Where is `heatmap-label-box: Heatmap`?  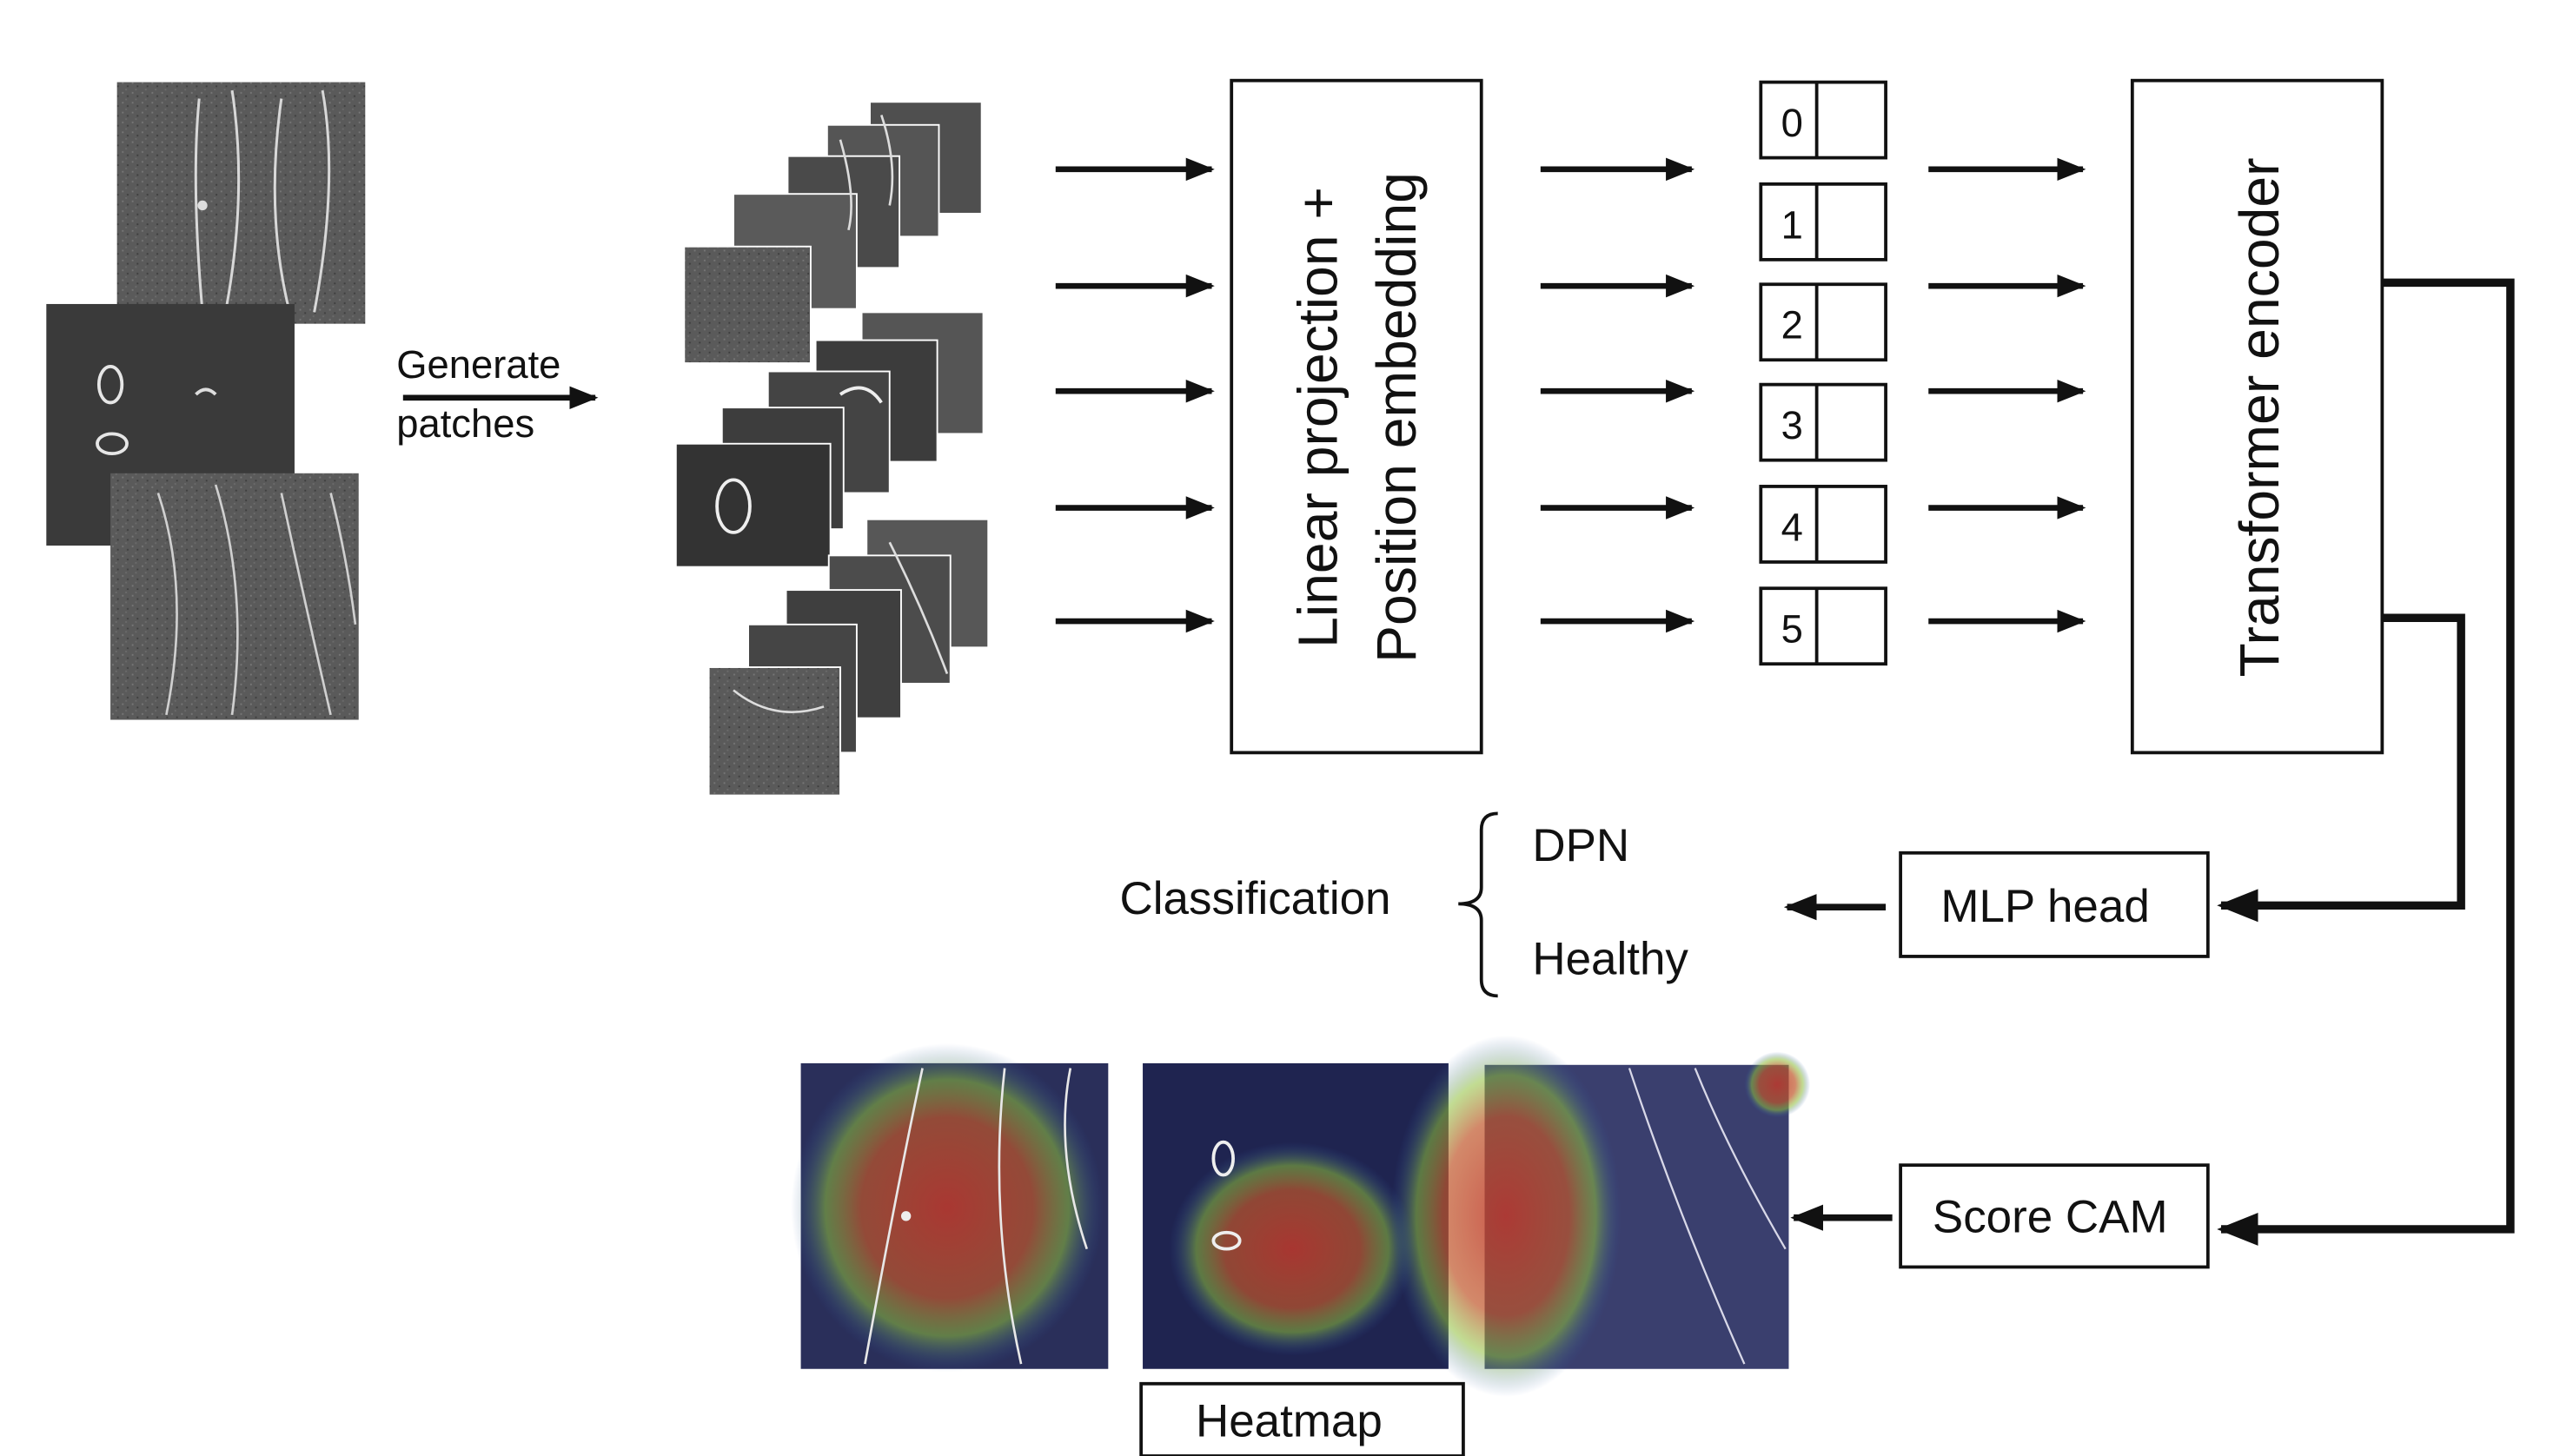 heatmap-label-box: Heatmap is located at coordinates (1302, 1418).